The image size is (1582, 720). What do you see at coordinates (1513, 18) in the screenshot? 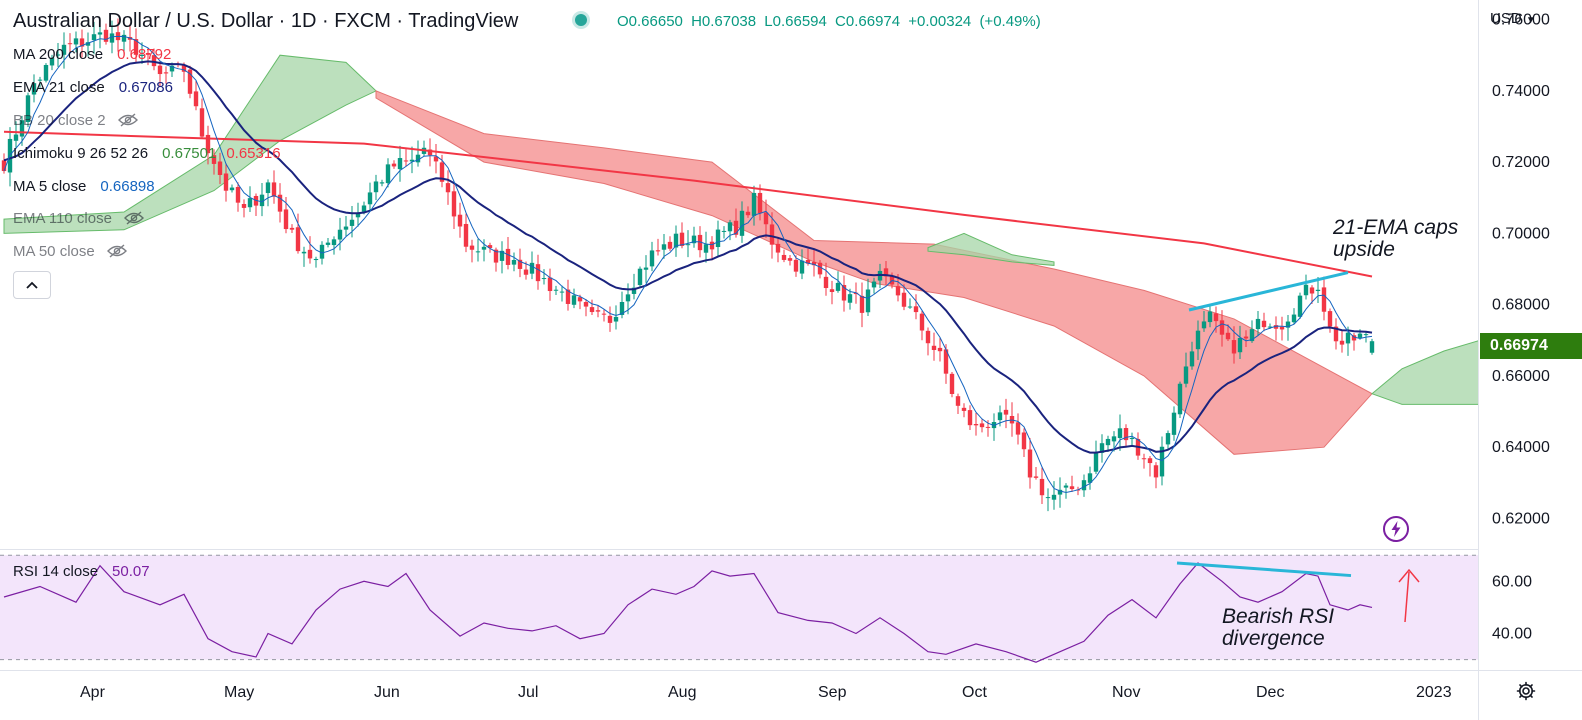
I see `currency-selector: USD ▼` at bounding box center [1513, 18].